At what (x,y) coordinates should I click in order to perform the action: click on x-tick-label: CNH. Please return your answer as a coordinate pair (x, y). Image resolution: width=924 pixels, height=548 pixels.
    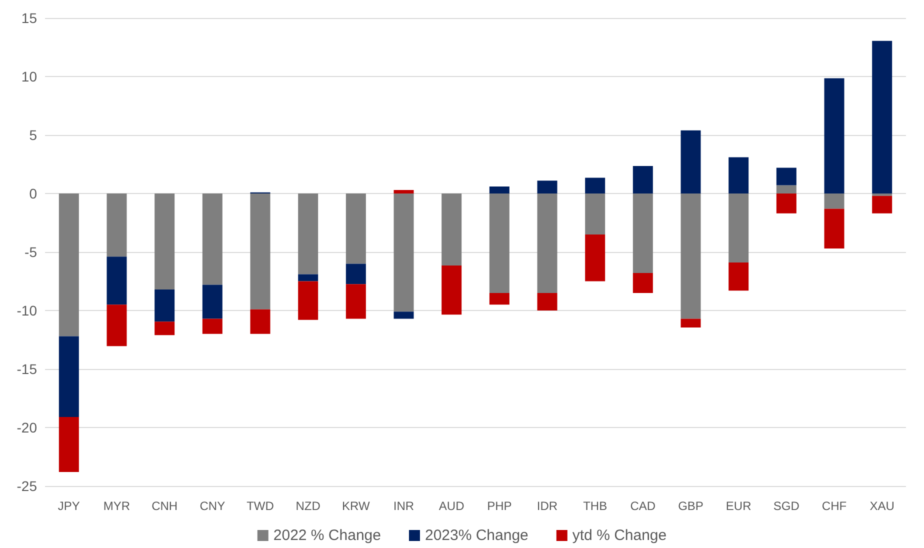
    Looking at the image, I should click on (165, 506).